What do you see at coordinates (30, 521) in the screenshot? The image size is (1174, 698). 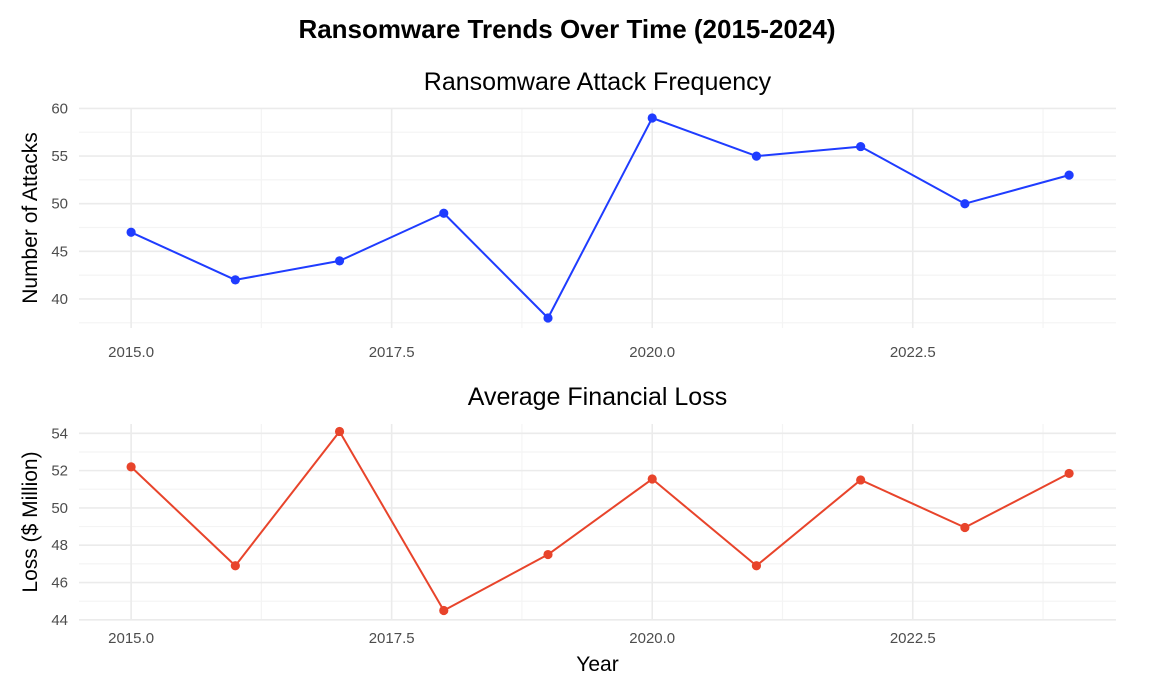 I see `y-axis-label-loss: Loss ($ Million)` at bounding box center [30, 521].